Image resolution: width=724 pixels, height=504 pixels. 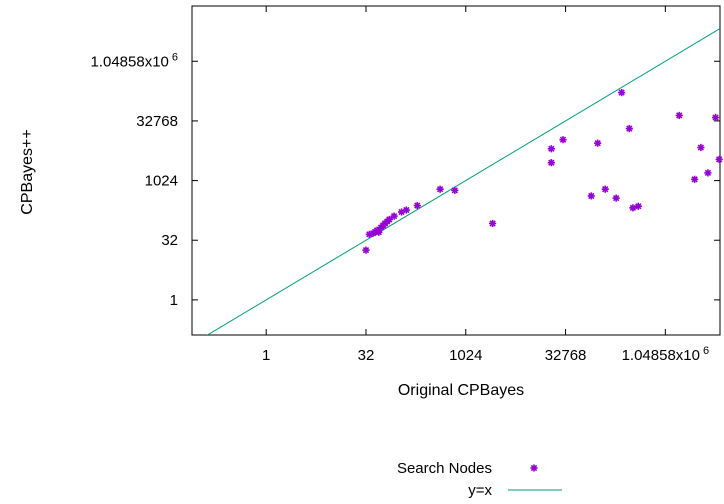 What do you see at coordinates (534, 468) in the screenshot?
I see `legend-marker` at bounding box center [534, 468].